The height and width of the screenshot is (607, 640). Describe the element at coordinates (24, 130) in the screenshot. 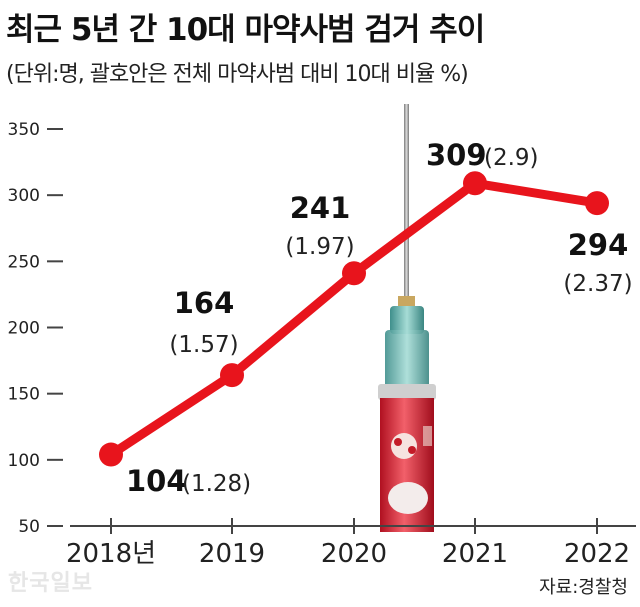

I see `y-tick-label: 350` at that location.